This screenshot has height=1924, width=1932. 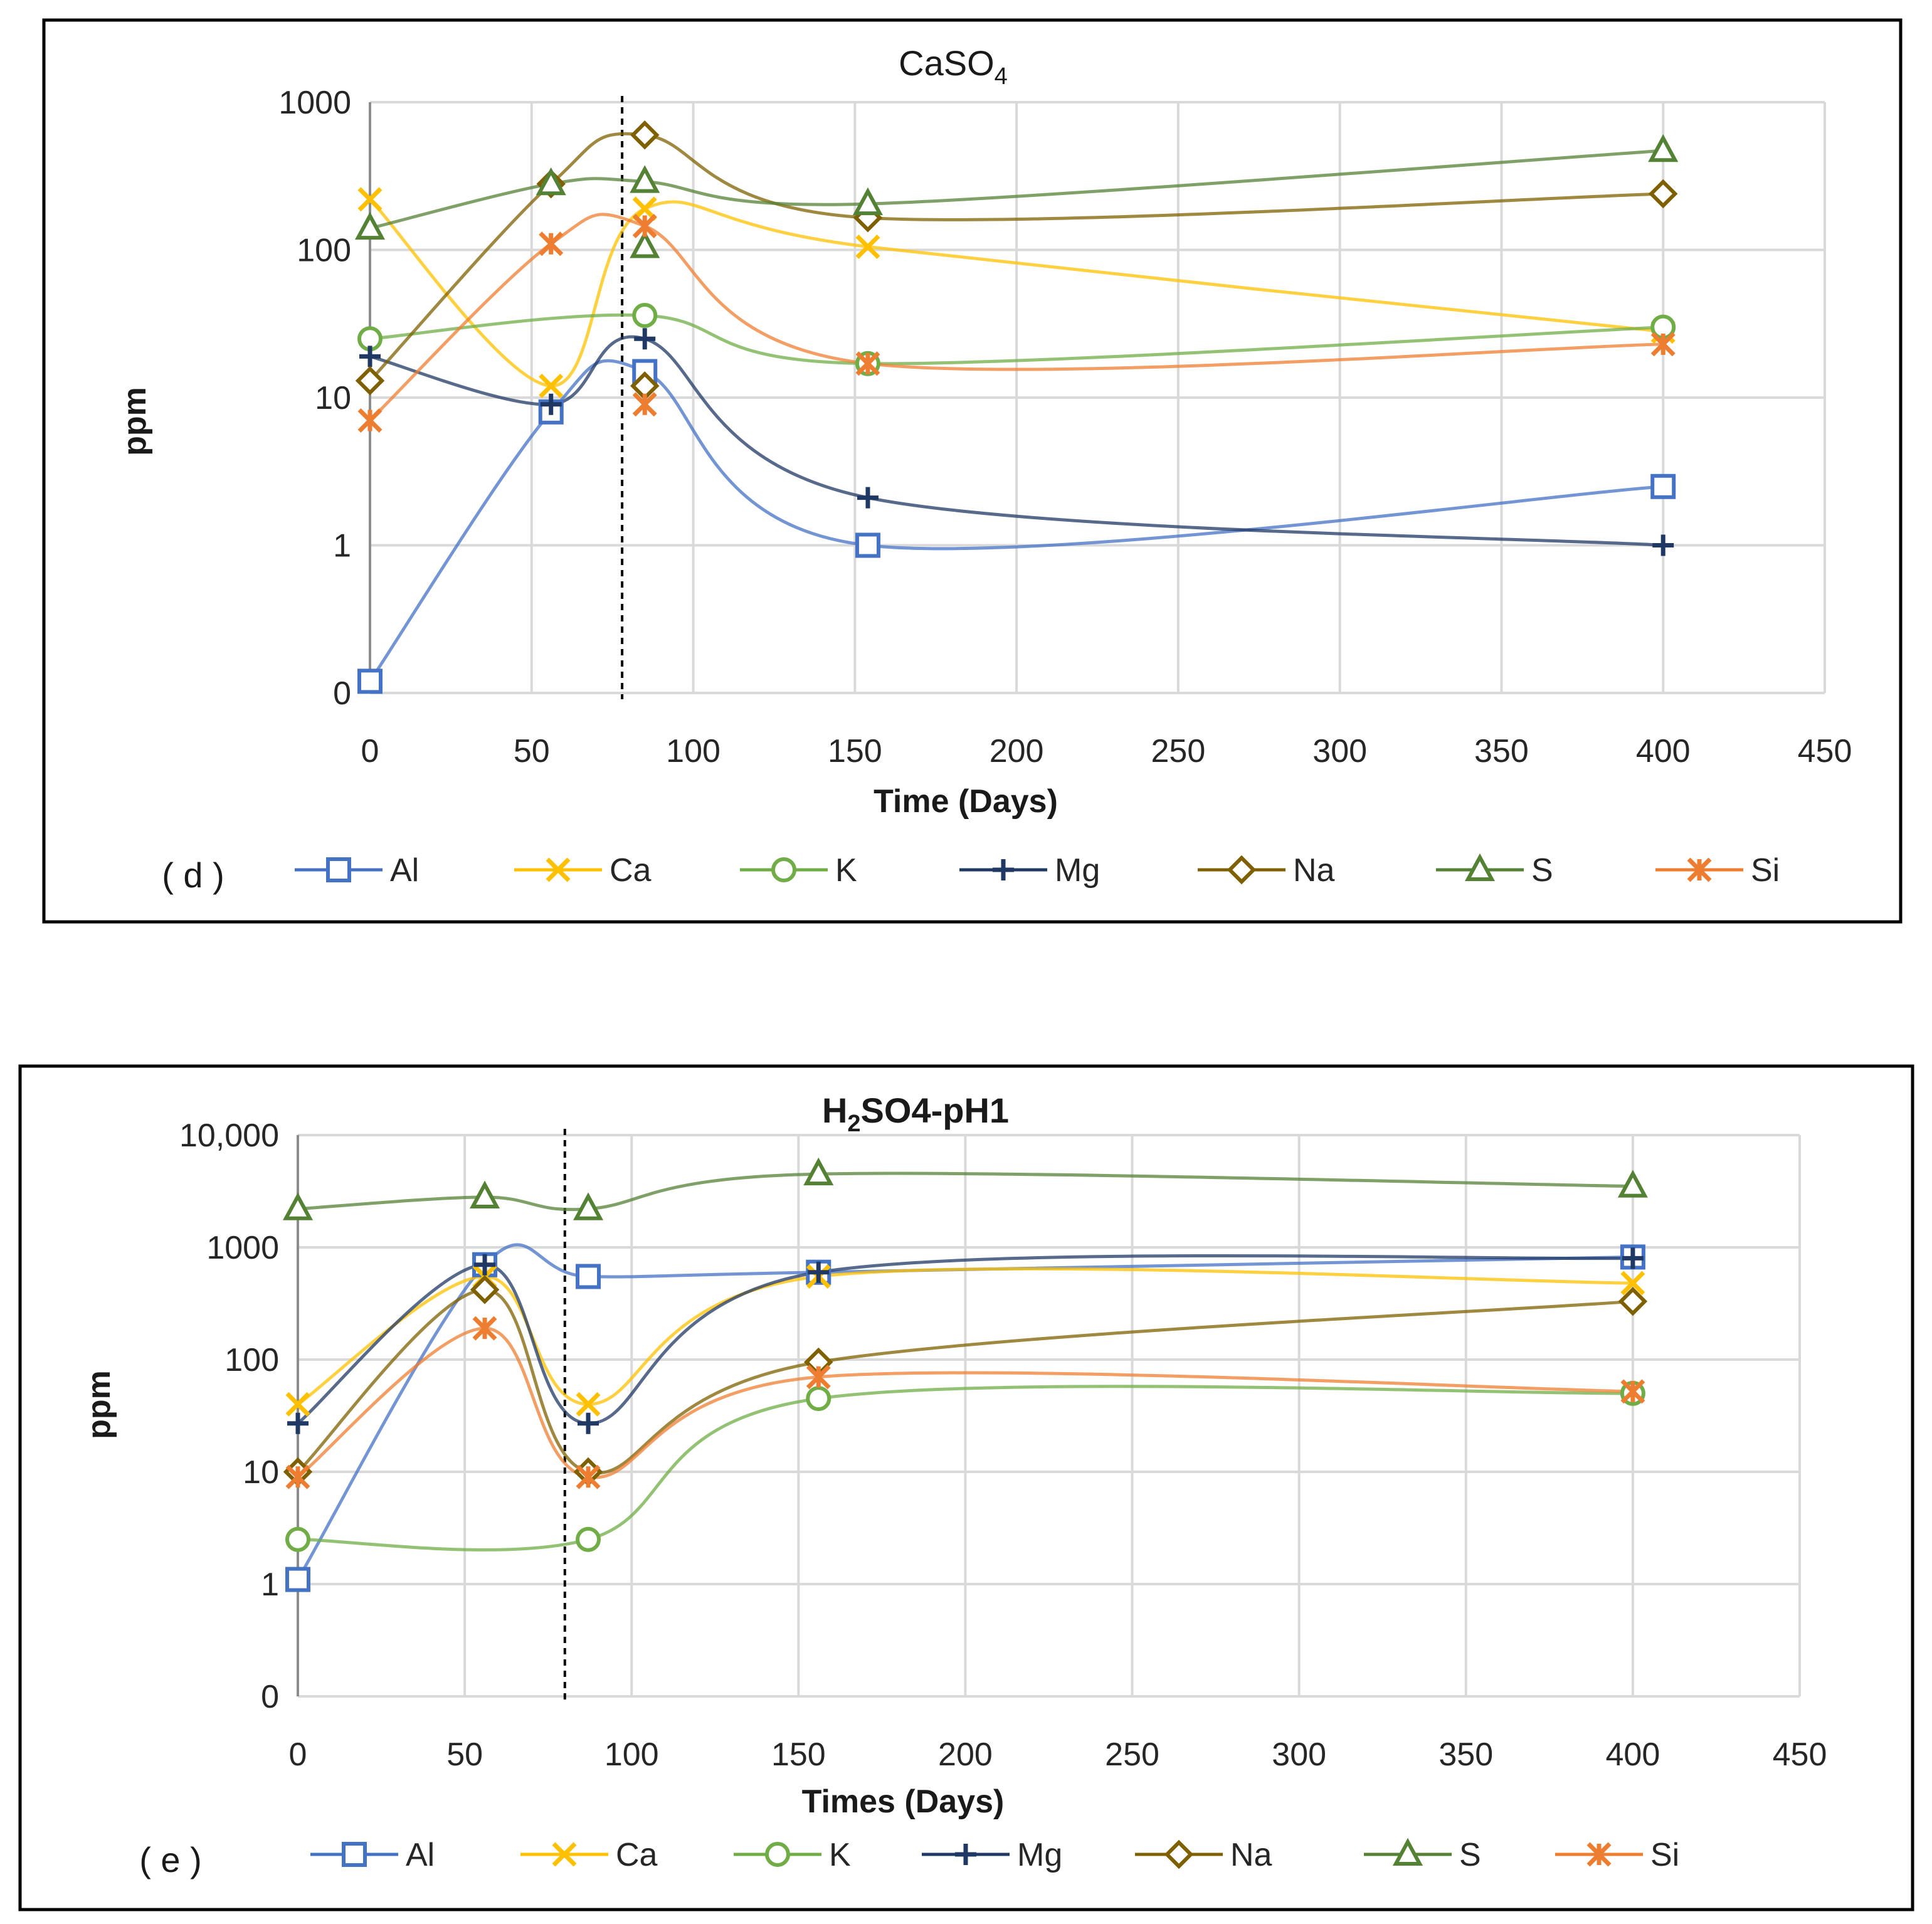 I want to click on legend-label-mg: Mg, so click(x=1077, y=870).